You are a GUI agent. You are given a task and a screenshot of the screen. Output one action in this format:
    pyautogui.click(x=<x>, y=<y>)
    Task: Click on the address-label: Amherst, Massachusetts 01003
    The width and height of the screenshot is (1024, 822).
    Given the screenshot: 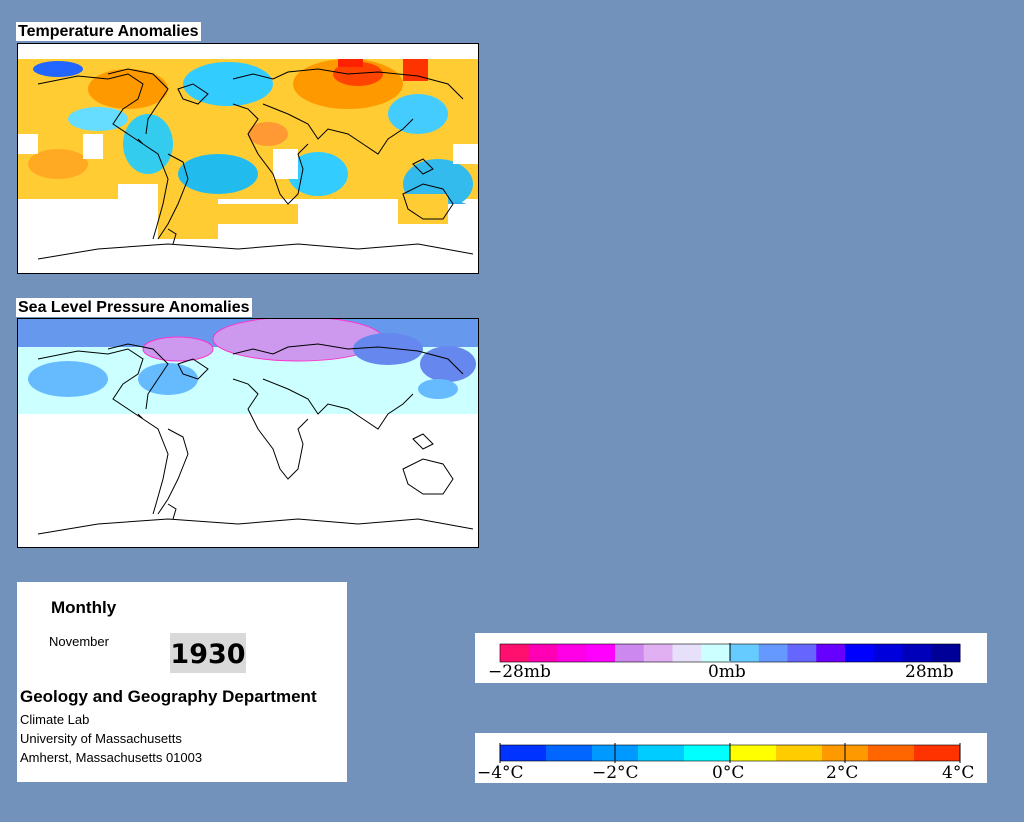 What is the action you would take?
    pyautogui.click(x=111, y=757)
    